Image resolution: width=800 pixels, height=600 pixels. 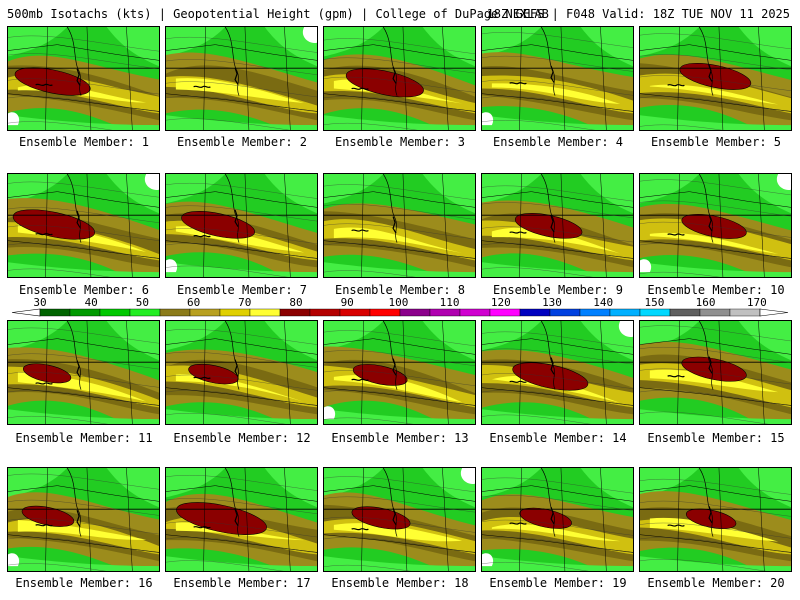 I want to click on isotach-colorbar, so click(x=400, y=312).